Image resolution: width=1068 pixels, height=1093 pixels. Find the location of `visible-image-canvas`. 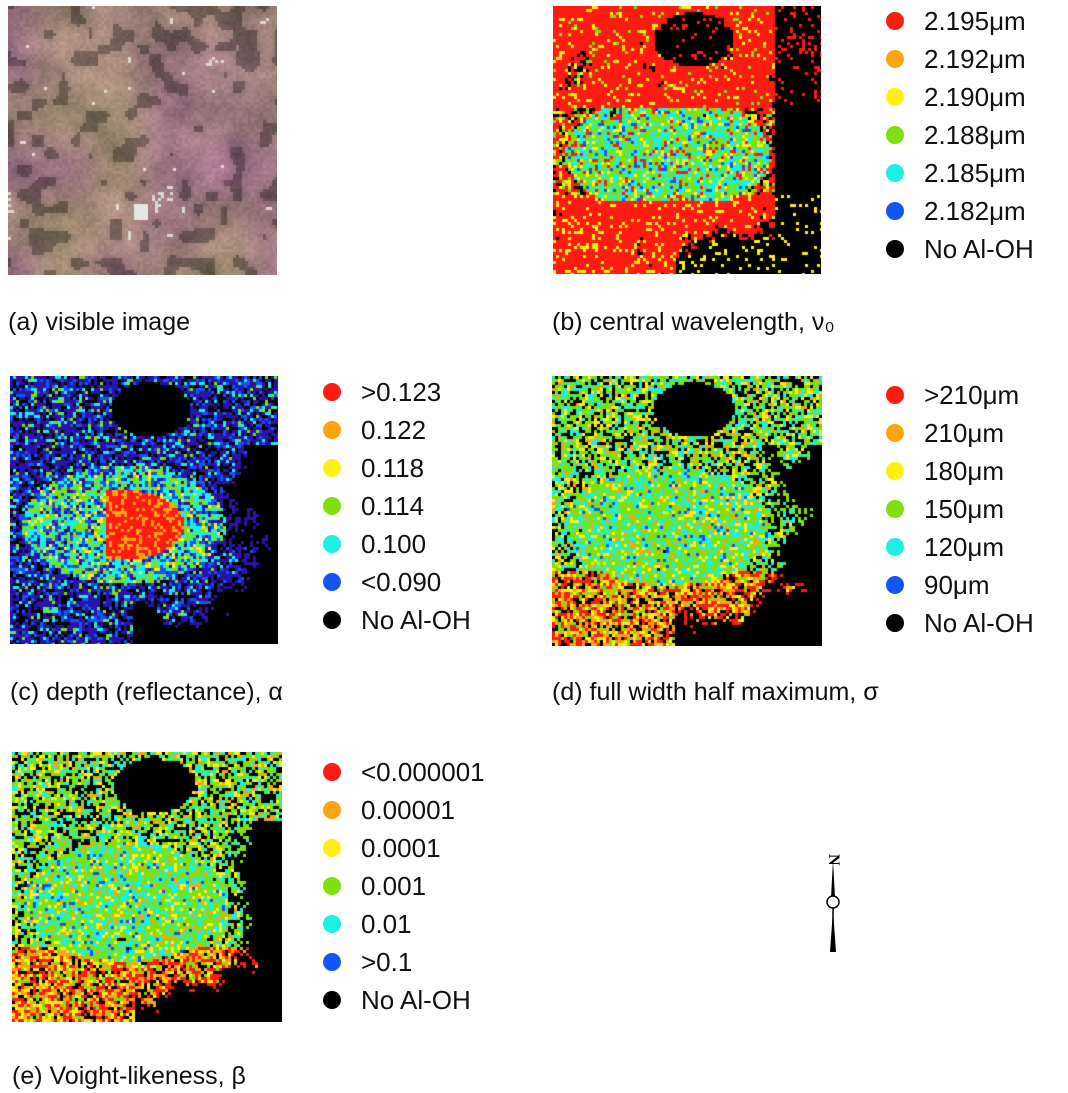

visible-image-canvas is located at coordinates (142, 140).